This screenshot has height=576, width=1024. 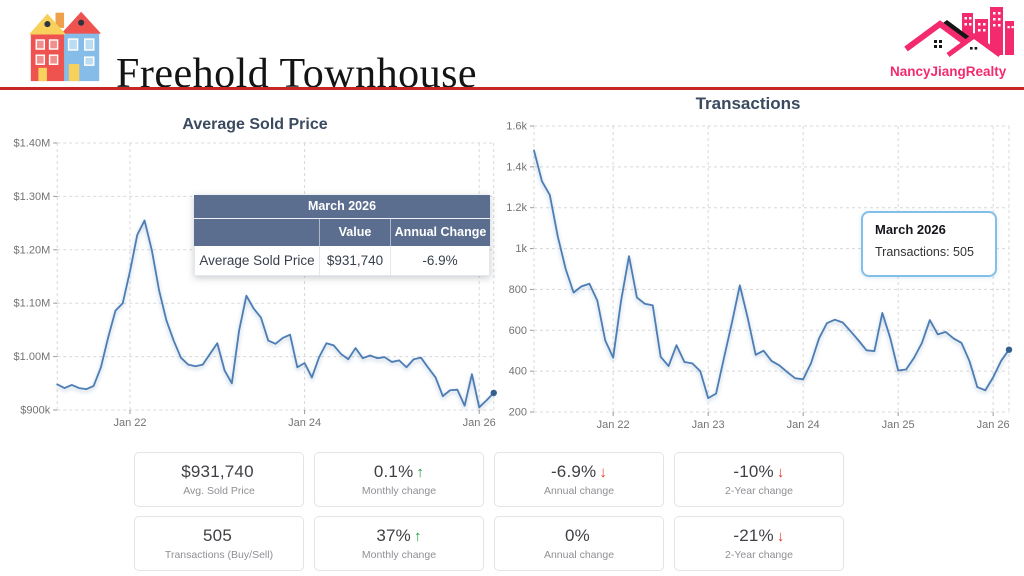 I want to click on brand-logo: NancyJiangRealty, so click(x=952, y=43).